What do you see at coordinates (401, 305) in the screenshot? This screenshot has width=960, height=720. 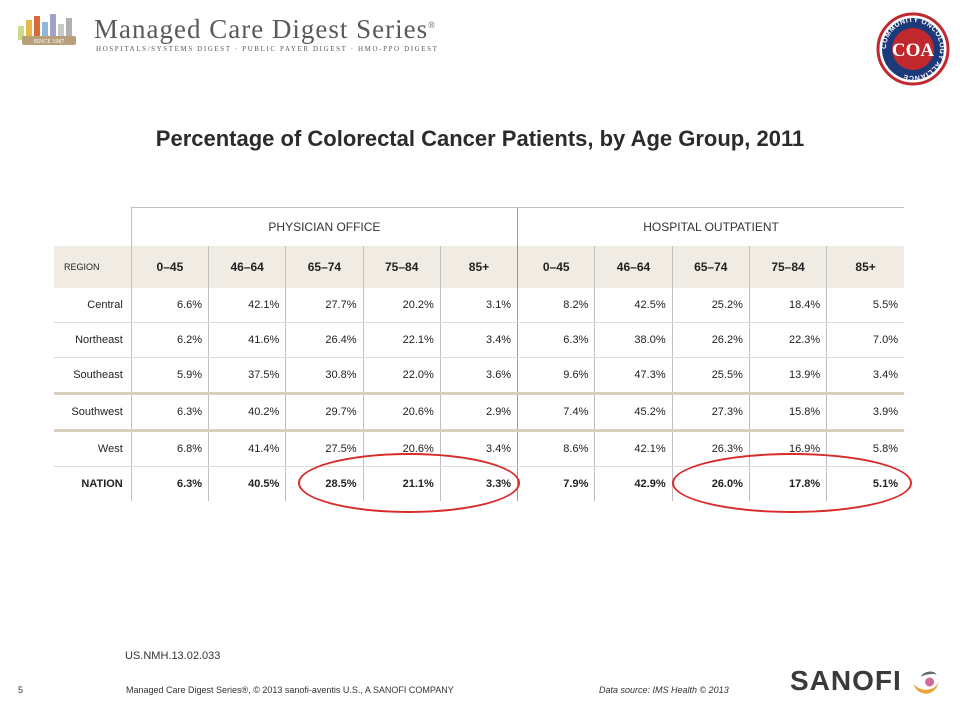 I see `value-cell: 20.2%` at bounding box center [401, 305].